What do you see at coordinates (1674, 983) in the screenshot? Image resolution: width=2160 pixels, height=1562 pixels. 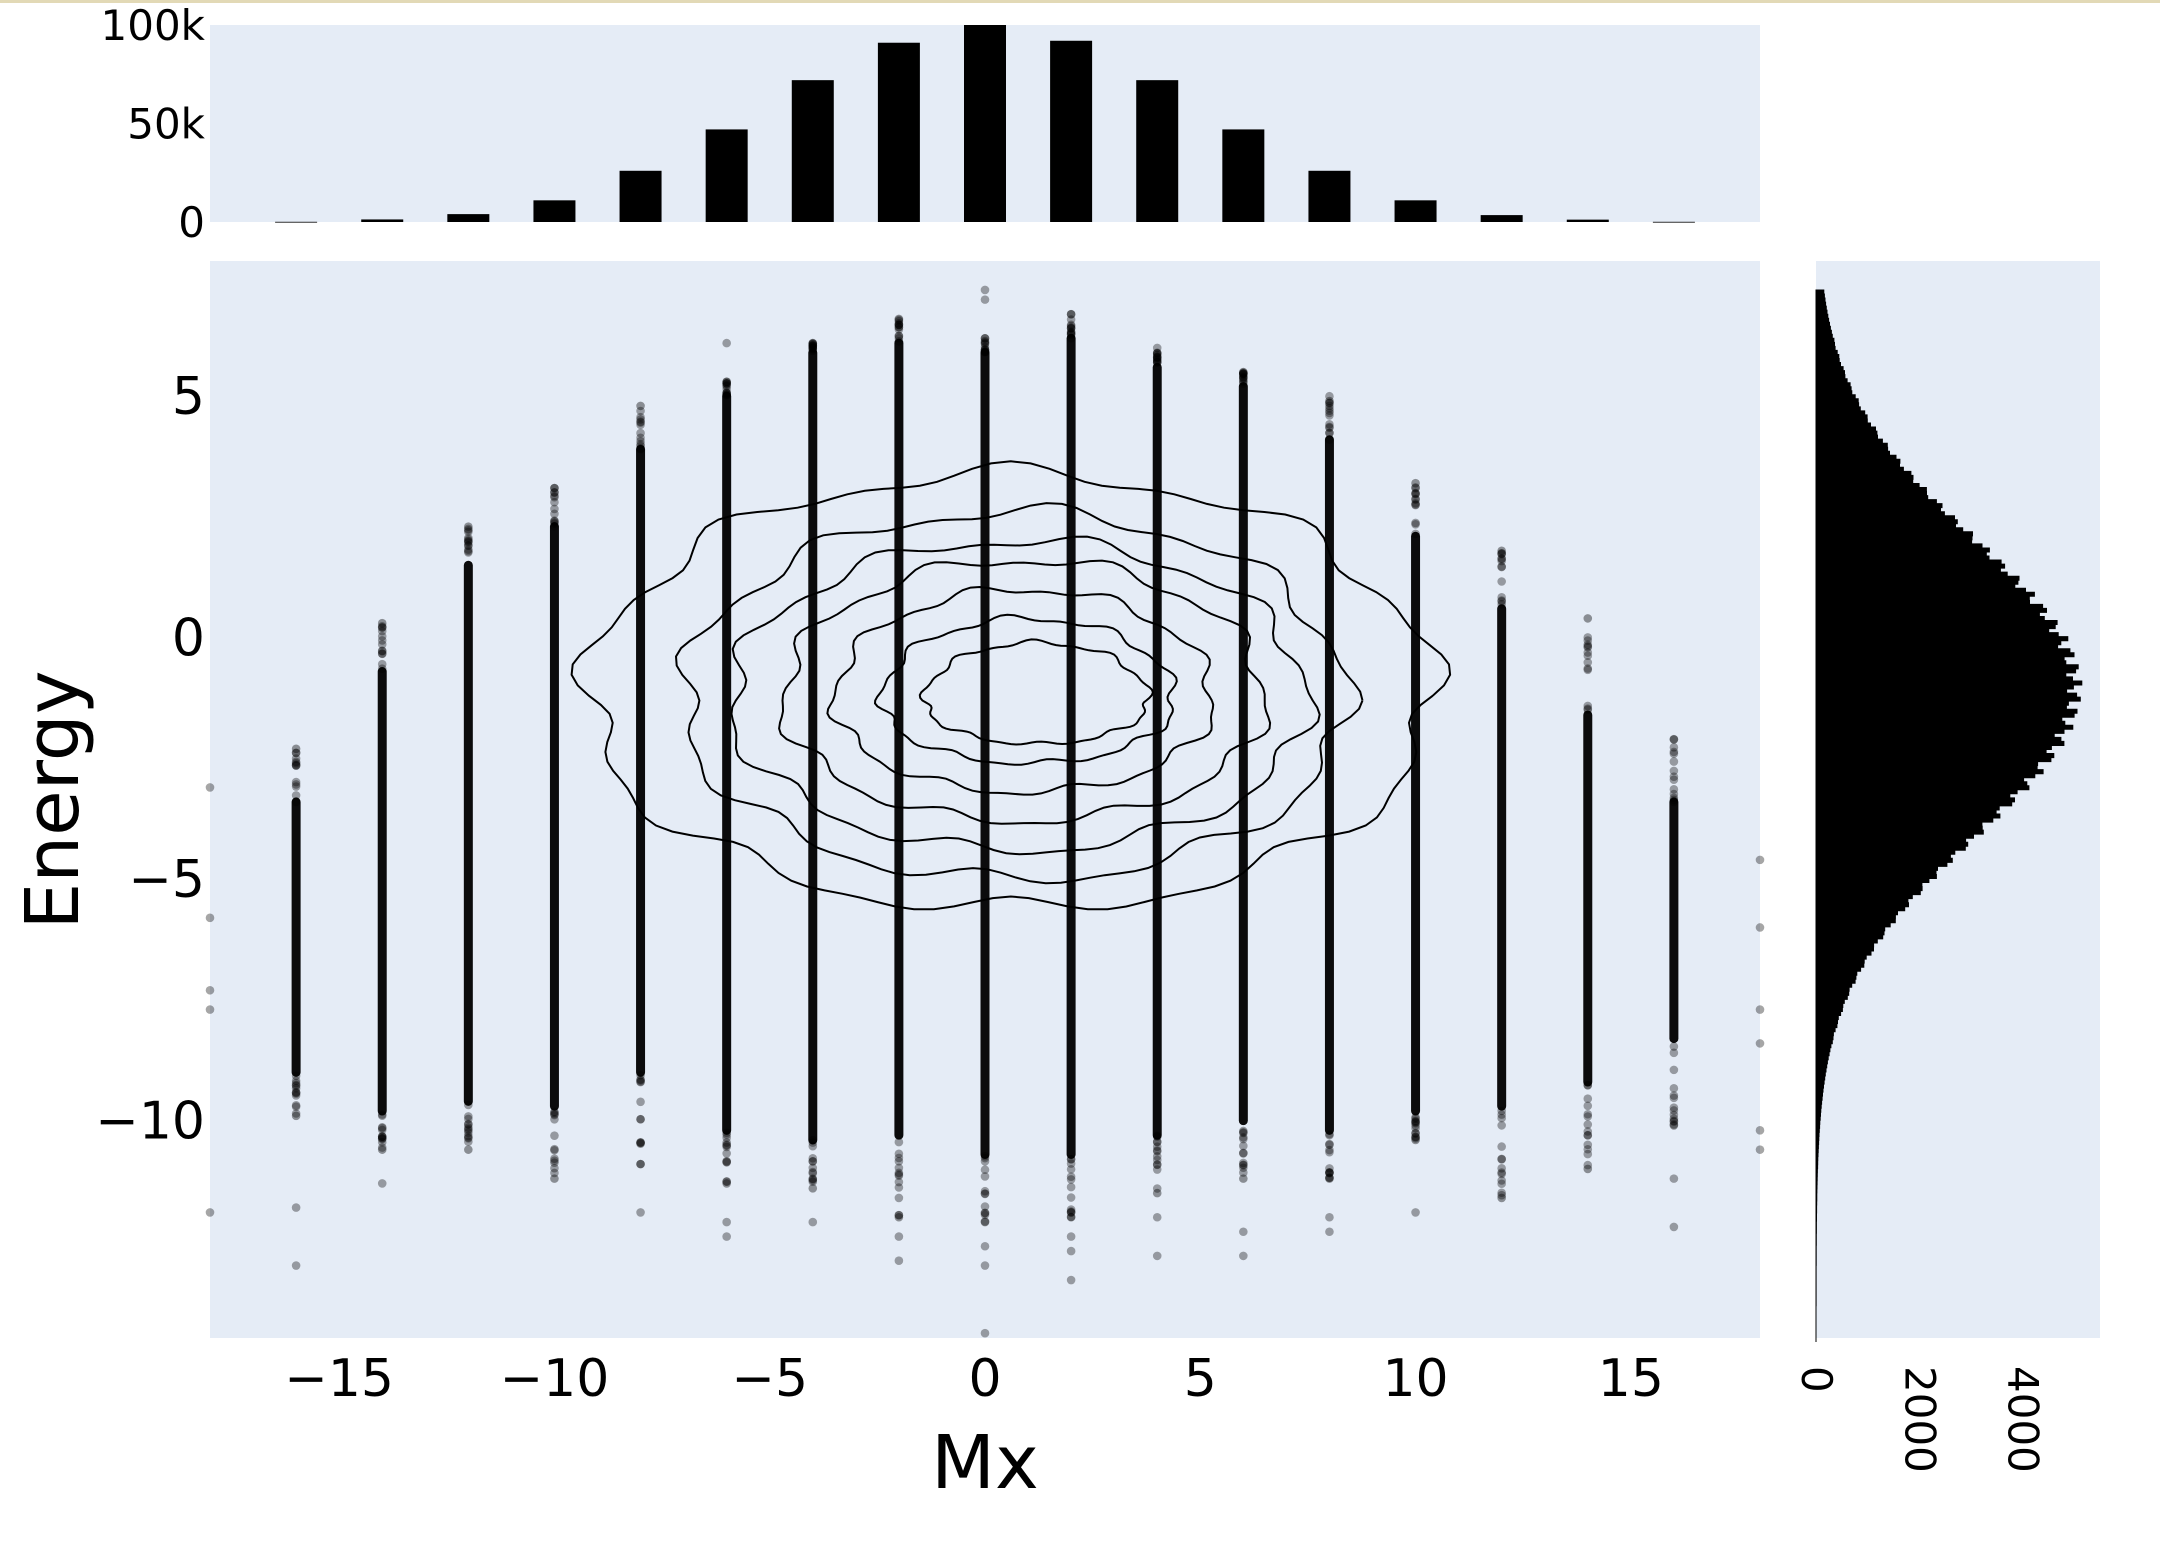 I see `scatter-column` at bounding box center [1674, 983].